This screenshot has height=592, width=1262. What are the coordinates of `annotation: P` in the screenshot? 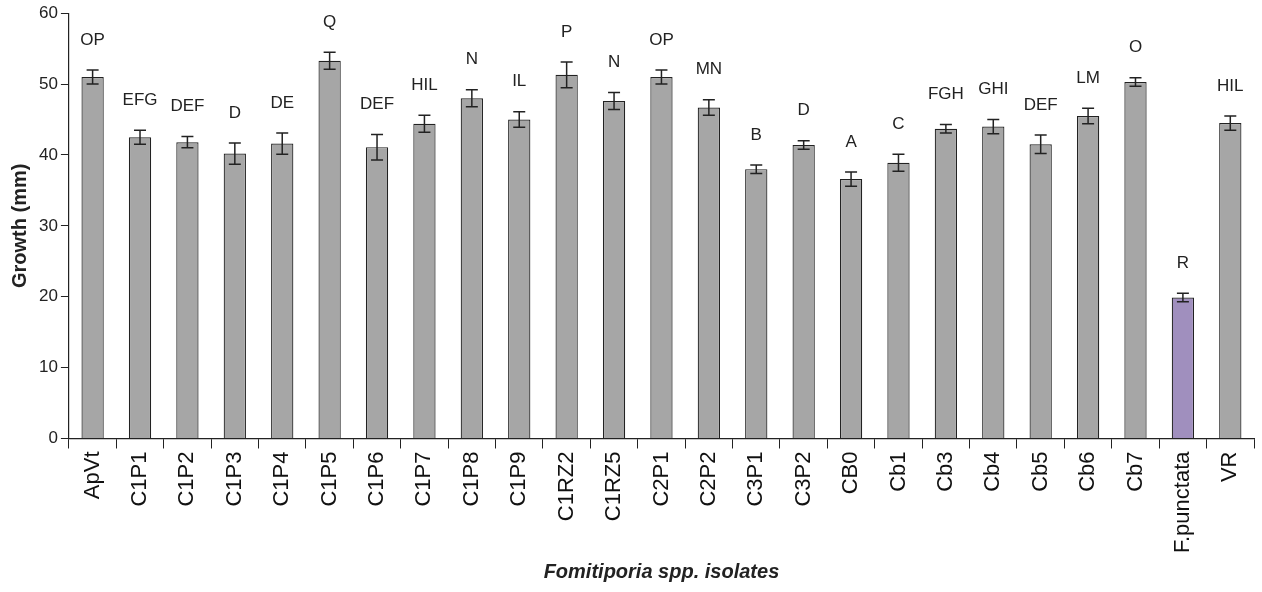 It's located at (566, 31).